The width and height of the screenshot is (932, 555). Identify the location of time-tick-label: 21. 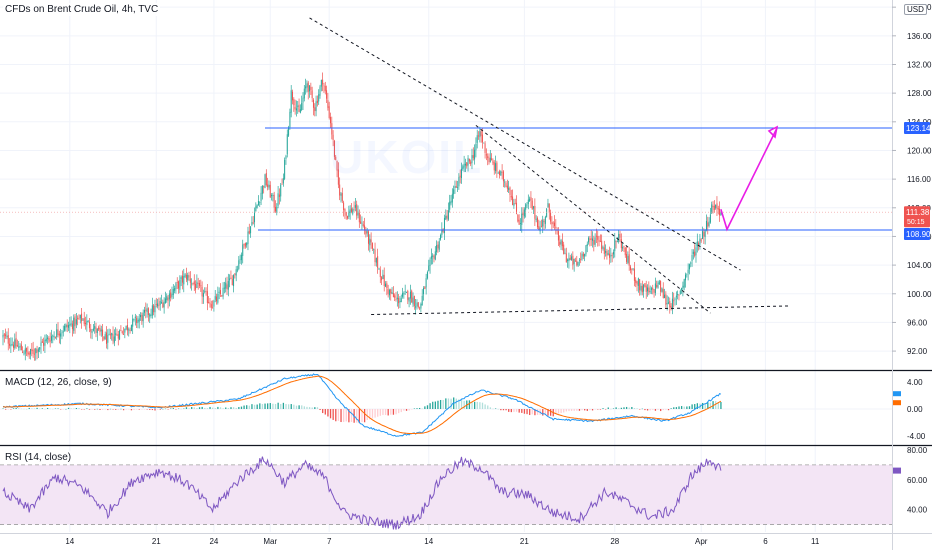
(156, 541).